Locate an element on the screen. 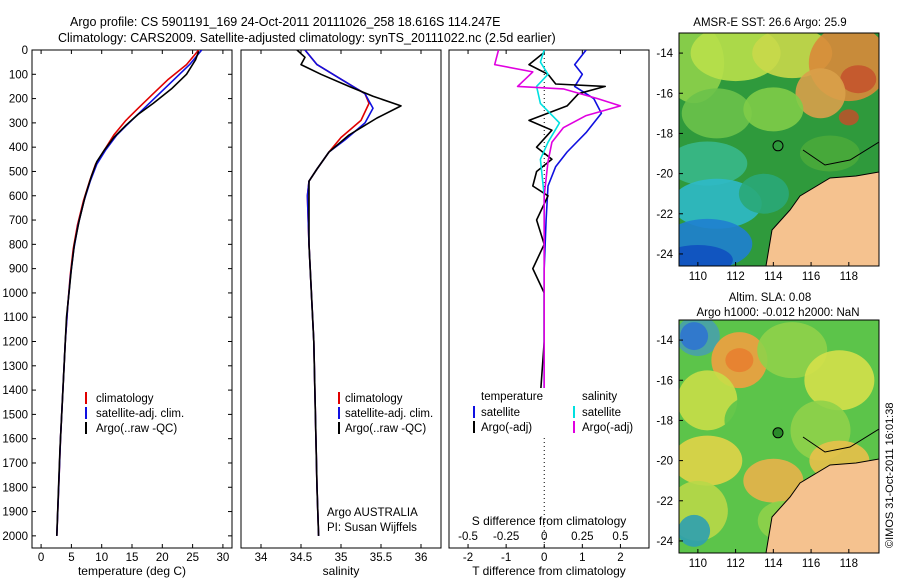 This screenshot has width=900, height=580. legend-label-t-satellite: satellite is located at coordinates (500, 413).